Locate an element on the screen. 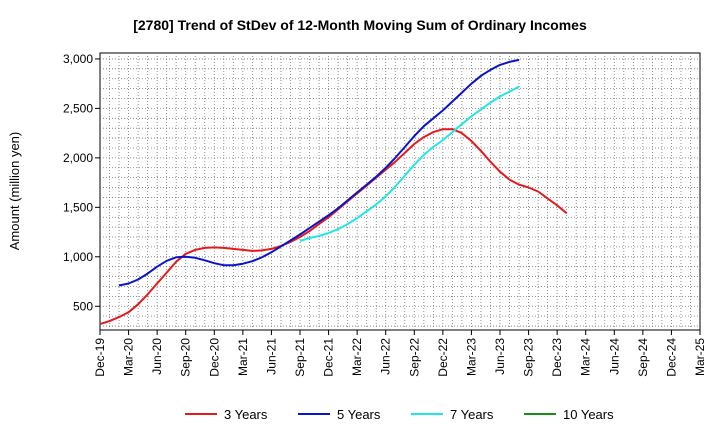 The height and width of the screenshot is (440, 720). y-tick-label: 500 is located at coordinates (83, 306).